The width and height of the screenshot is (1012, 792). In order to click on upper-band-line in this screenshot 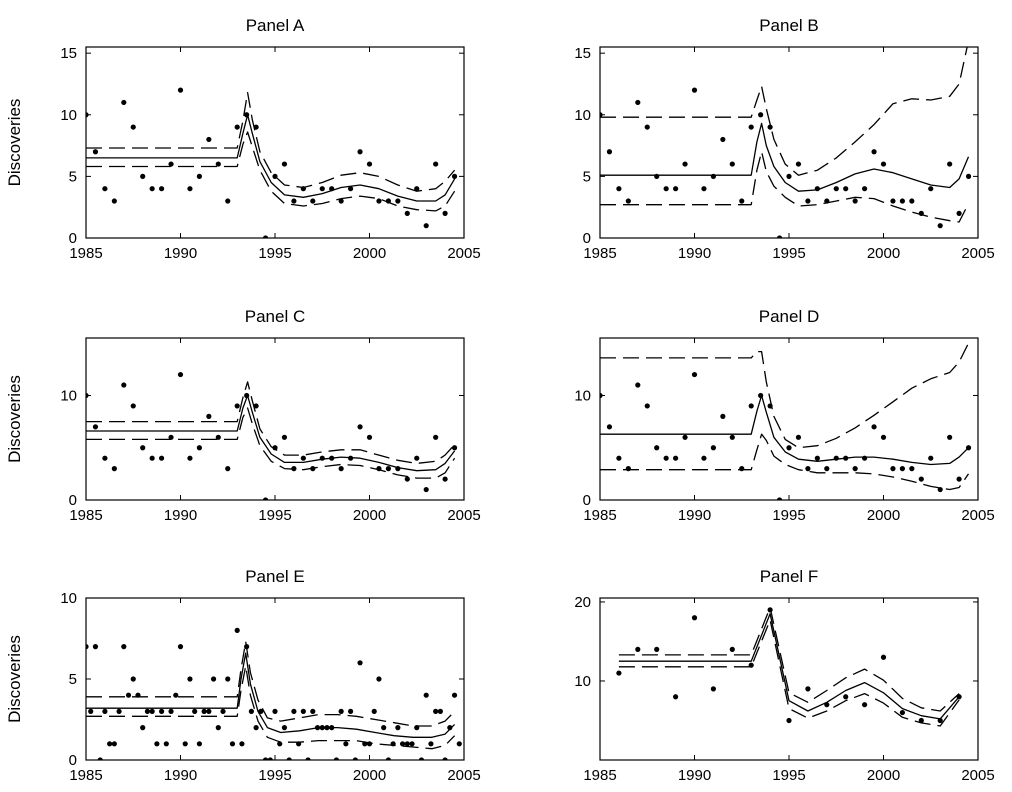, I will do `click(271, 423)`.